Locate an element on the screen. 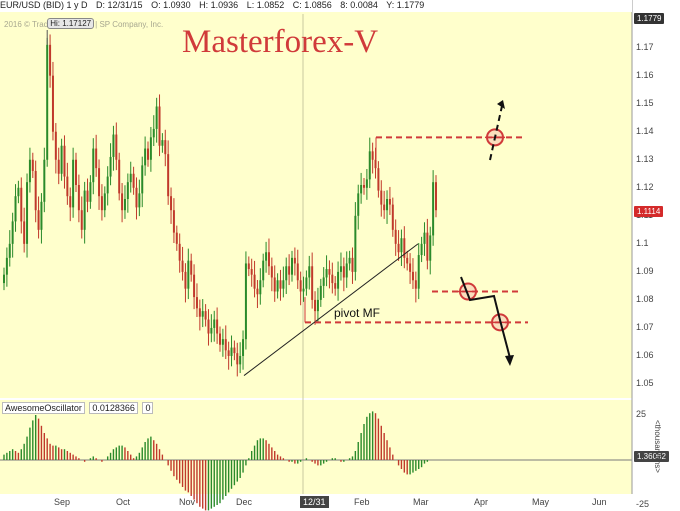 The height and width of the screenshot is (511, 680). osc-tick-label: -25 is located at coordinates (643, 504).